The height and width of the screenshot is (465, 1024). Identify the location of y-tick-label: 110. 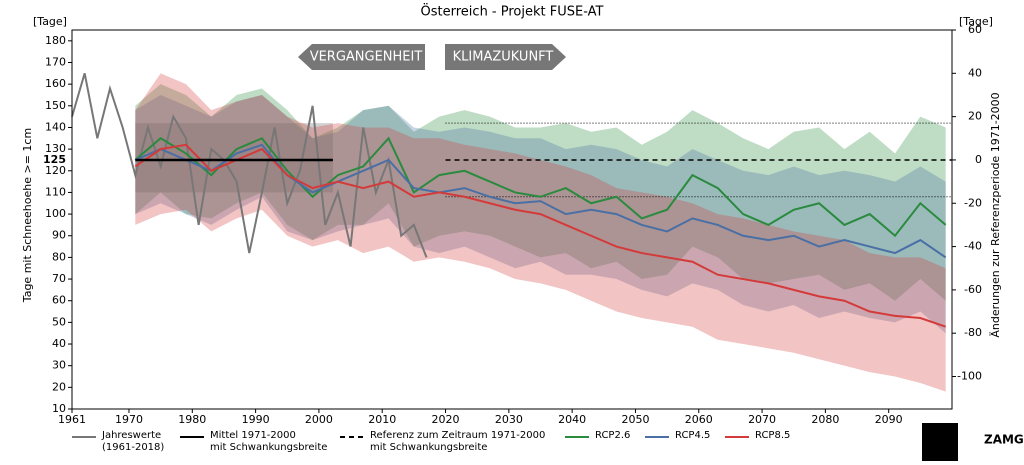
(55, 191).